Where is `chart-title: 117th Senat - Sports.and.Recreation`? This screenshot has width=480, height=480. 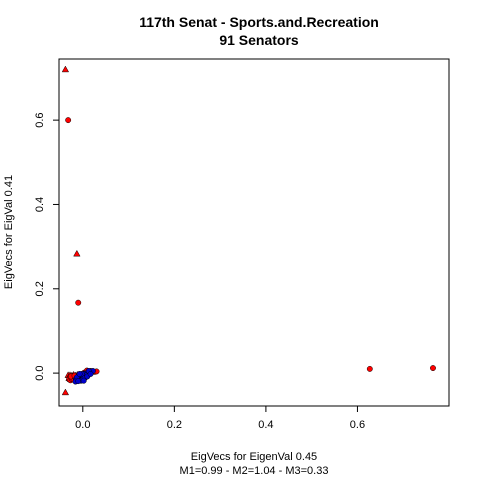
chart-title: 117th Senat - Sports.and.Recreation is located at coordinates (259, 22).